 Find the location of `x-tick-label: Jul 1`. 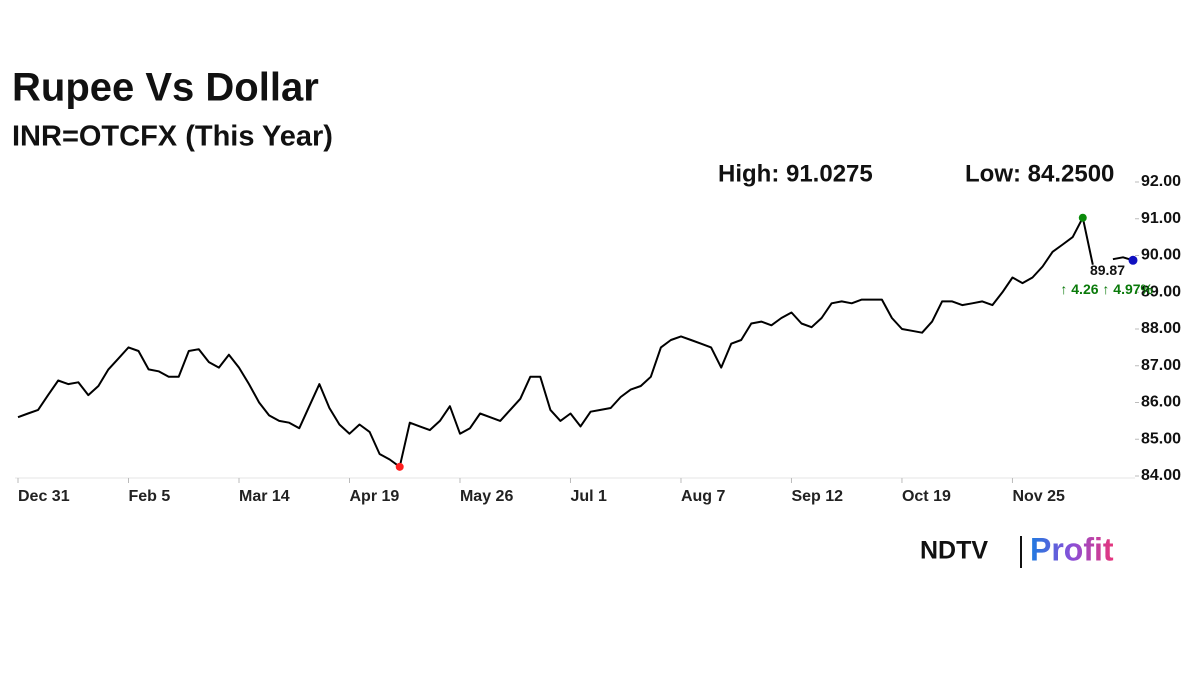

x-tick-label: Jul 1 is located at coordinates (588, 496).